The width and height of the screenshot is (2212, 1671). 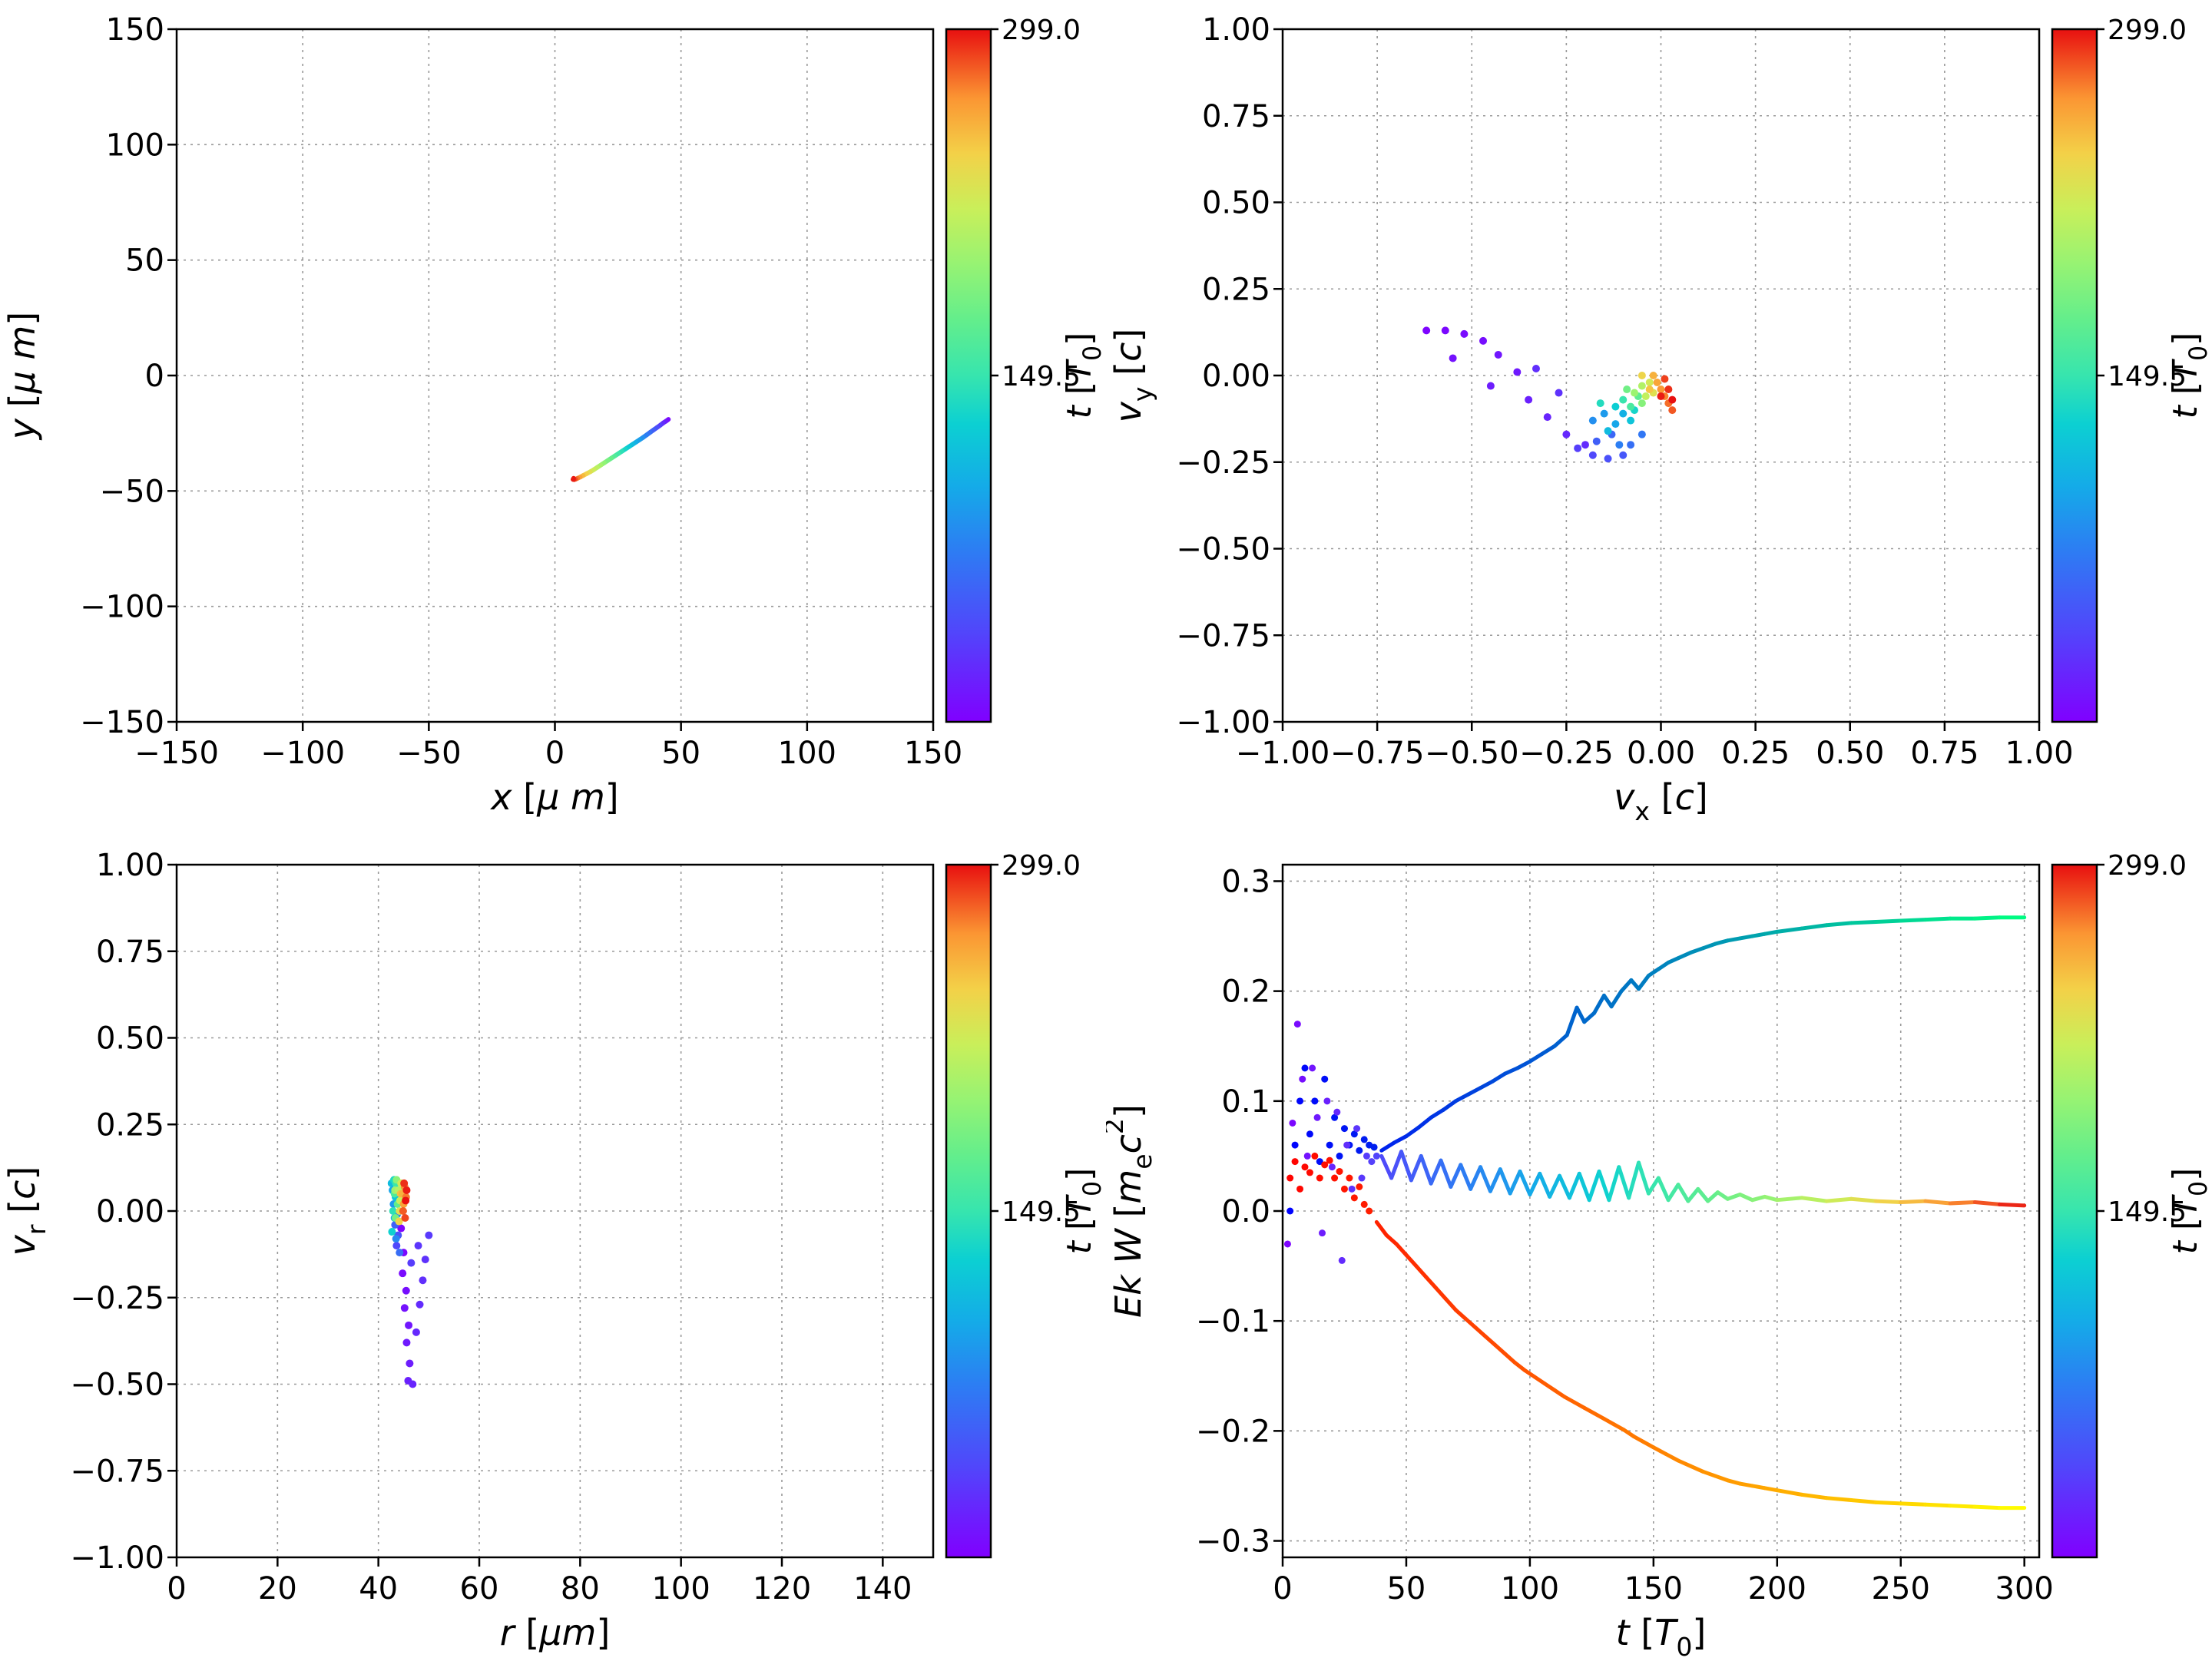 What do you see at coordinates (1661, 1637) in the screenshot?
I see `x-axis-label: t [T0]` at bounding box center [1661, 1637].